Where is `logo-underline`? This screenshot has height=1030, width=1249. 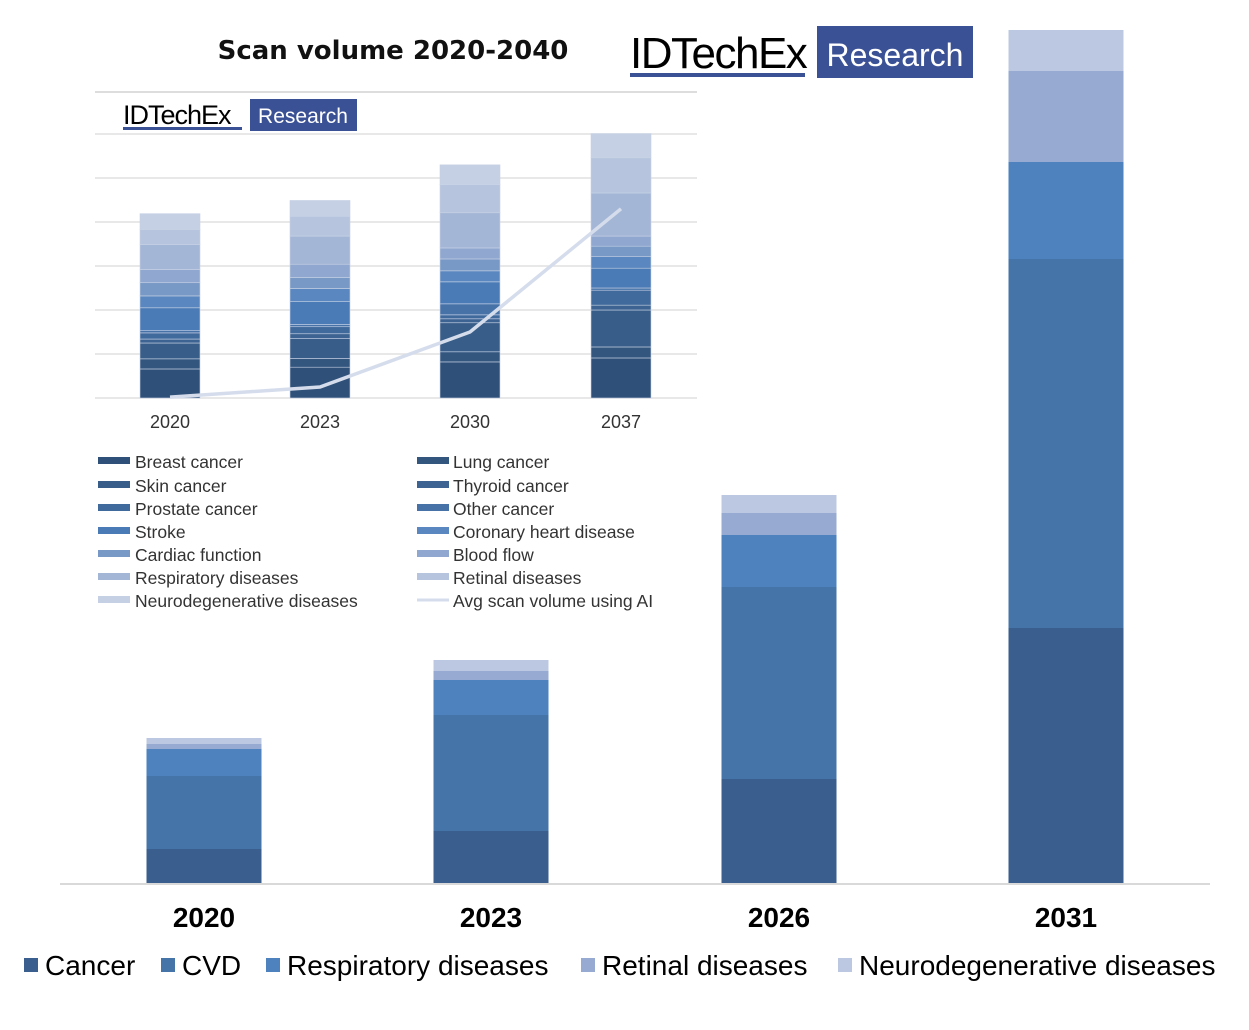 logo-underline is located at coordinates (717, 75).